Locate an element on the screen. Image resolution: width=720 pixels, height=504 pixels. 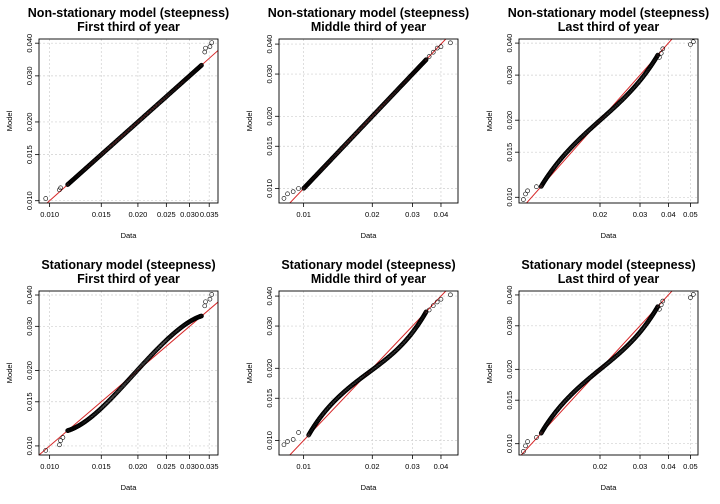
panel-title: Non-stationary model (steepness) is located at coordinates (608, 13).